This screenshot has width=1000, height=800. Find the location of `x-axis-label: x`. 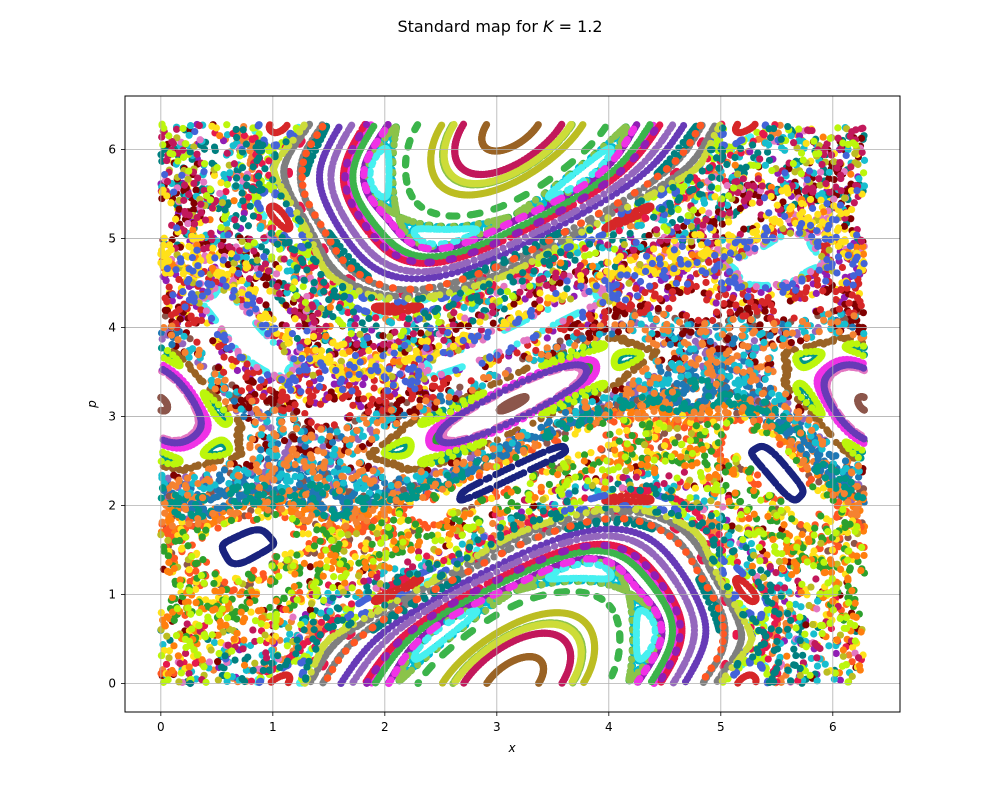

x-axis-label: x is located at coordinates (511, 748).